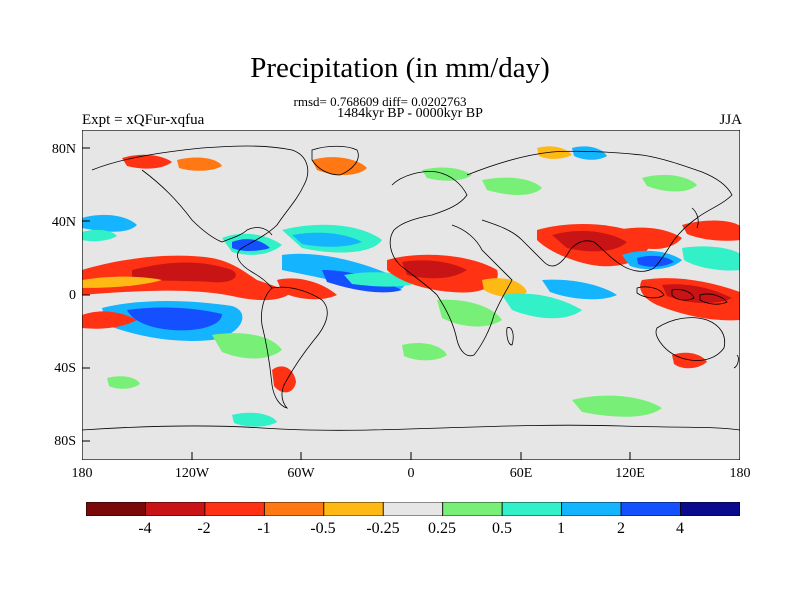 Image resolution: width=800 pixels, height=600 pixels. What do you see at coordinates (411, 473) in the screenshot?
I see `lon-tick-label: 0` at bounding box center [411, 473].